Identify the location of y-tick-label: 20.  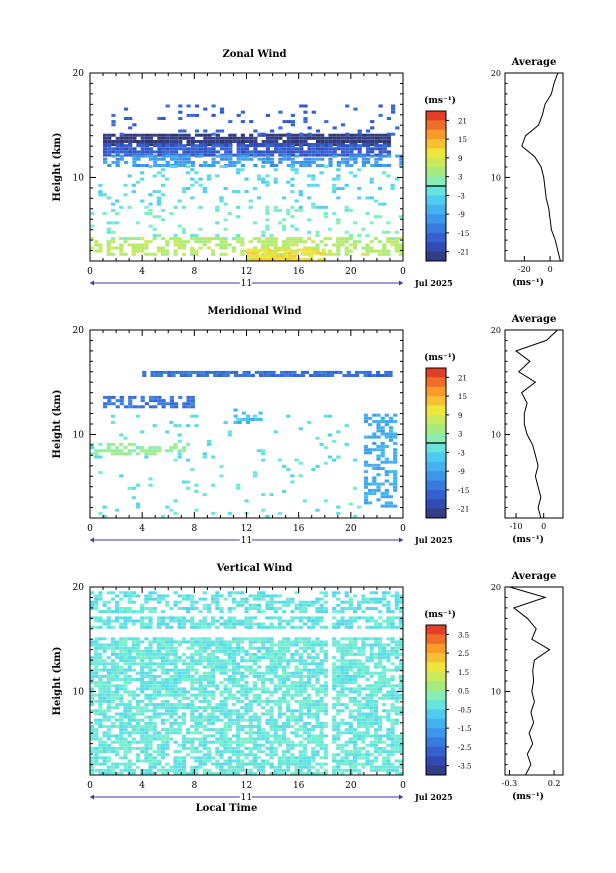
(79, 331).